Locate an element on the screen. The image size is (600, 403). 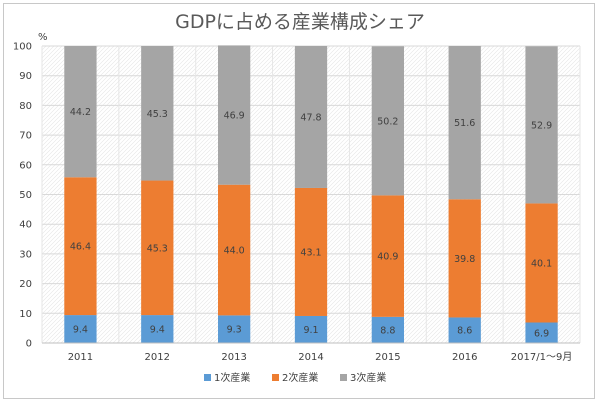
data-label: 43.1 is located at coordinates (310, 252).